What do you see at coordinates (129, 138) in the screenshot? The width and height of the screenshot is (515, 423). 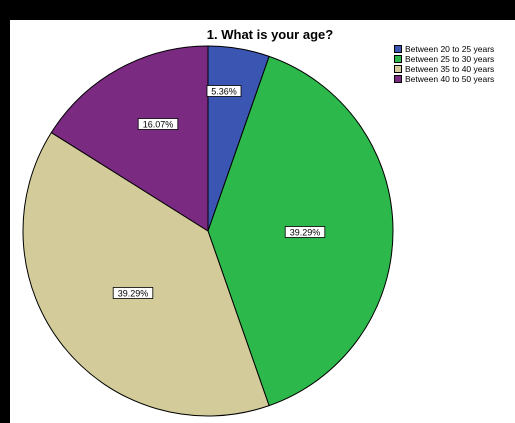 I see `pie-slice` at bounding box center [129, 138].